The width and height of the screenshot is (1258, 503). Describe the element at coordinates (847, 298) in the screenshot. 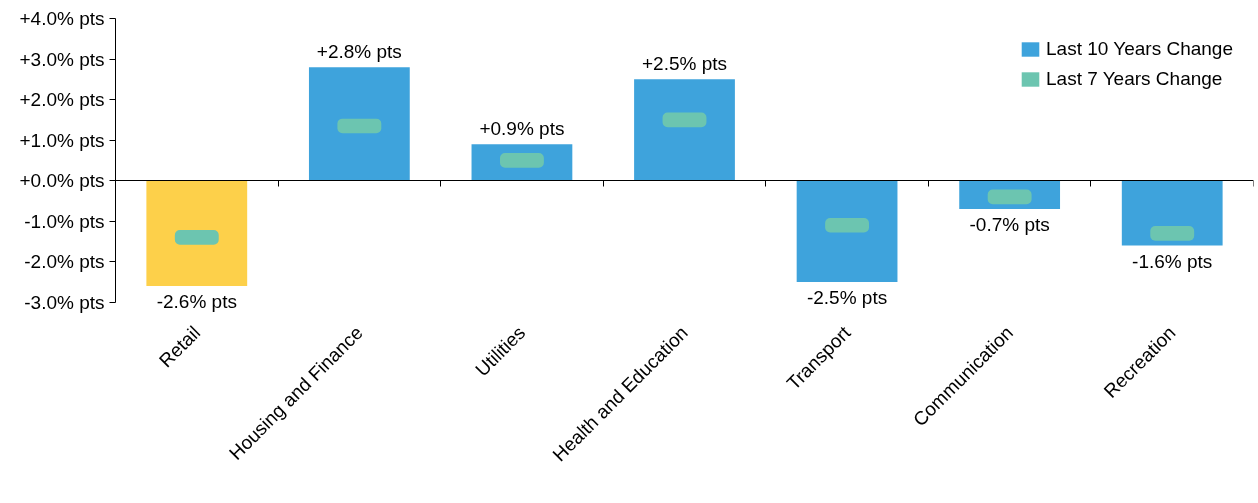

I see `data-label: -2.5% pts` at that location.